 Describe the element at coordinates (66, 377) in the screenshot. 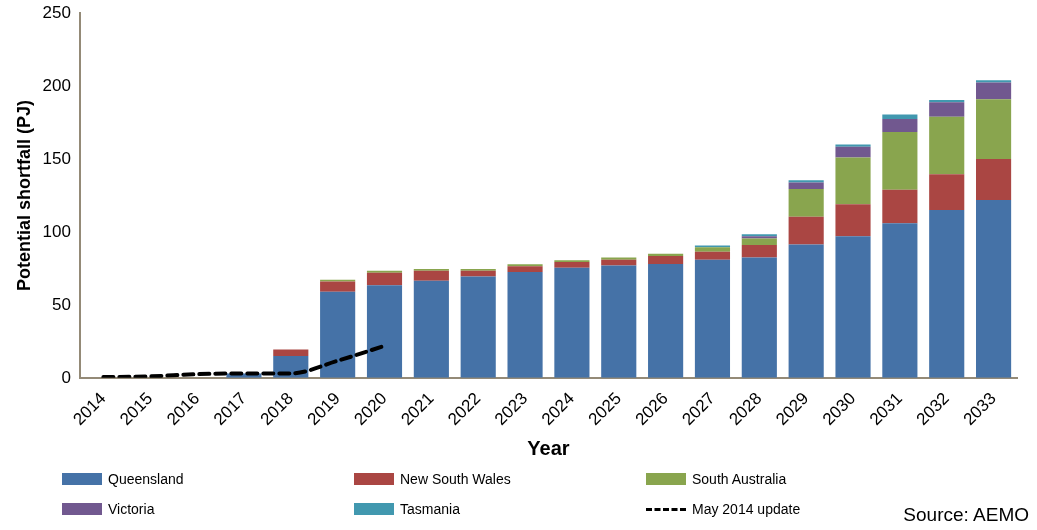

I see `y-tick-label: 0` at that location.